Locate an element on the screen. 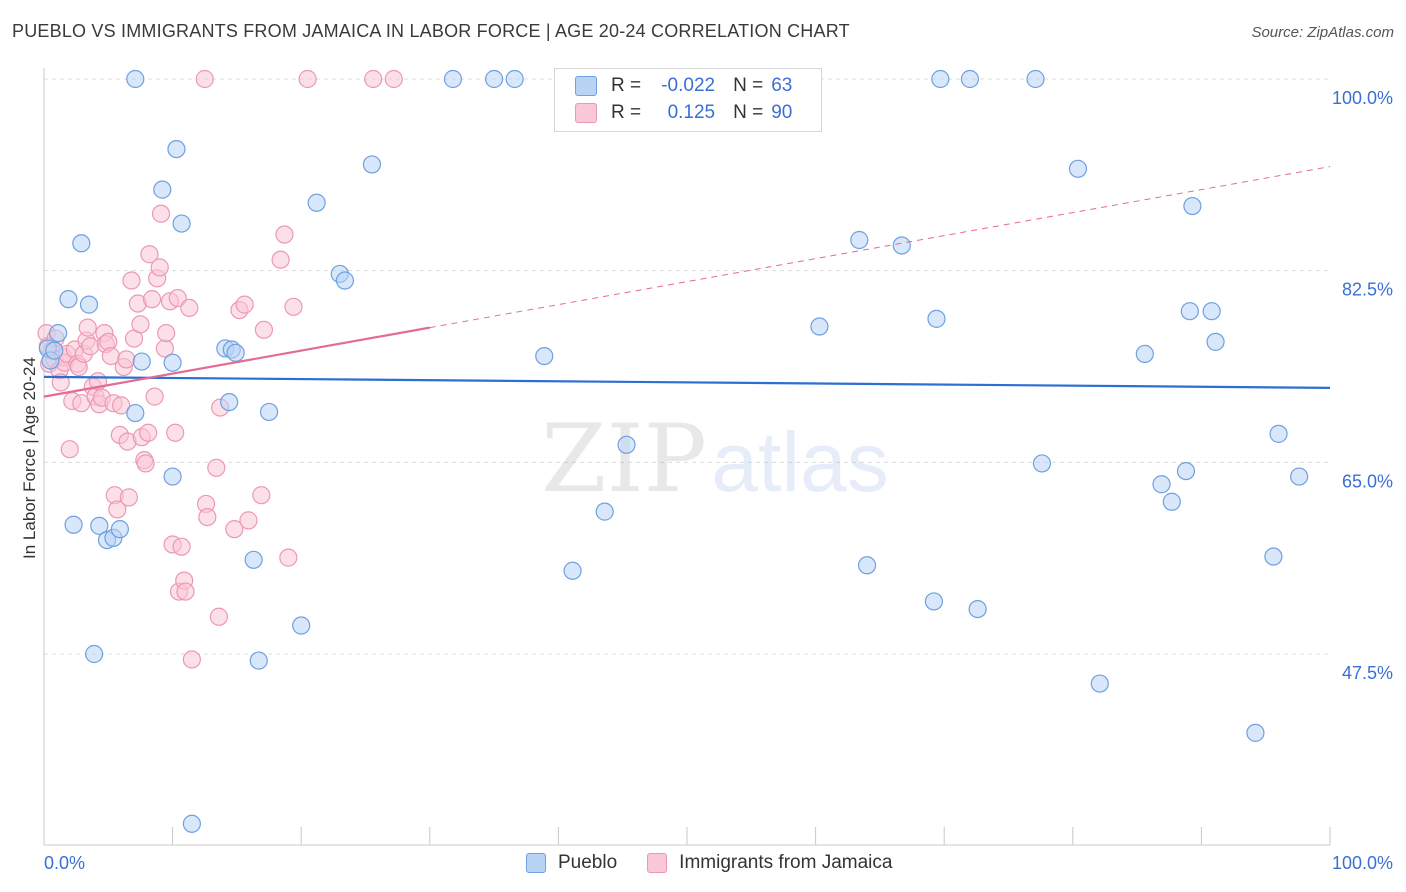  legend-item-pueblo: Pueblo is located at coordinates (571, 863).